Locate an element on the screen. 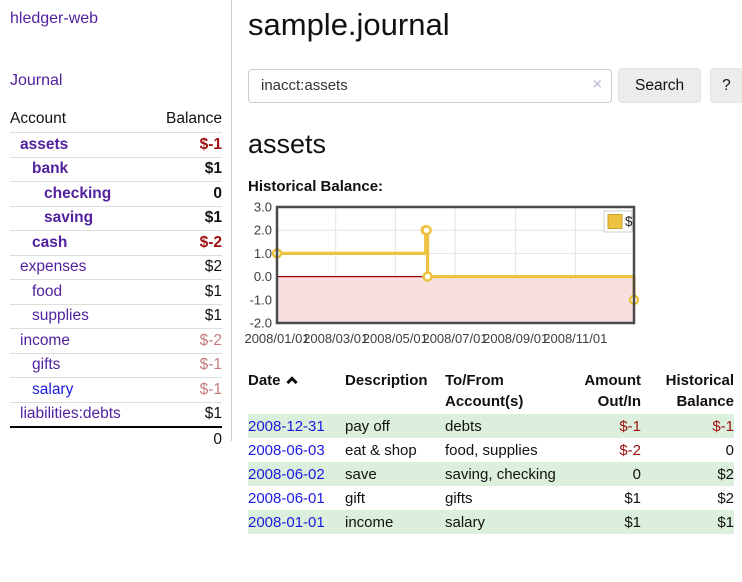 Image resolution: width=742 pixels, height=582 pixels. transaction-description: eat & shop is located at coordinates (381, 450).